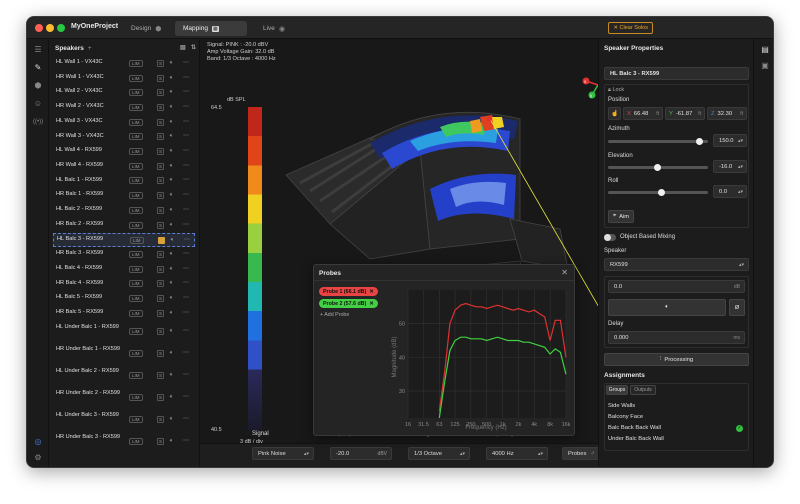 The height and width of the screenshot is (504, 800). Describe the element at coordinates (676, 417) in the screenshot. I see `group-item: Balcony Face` at that location.